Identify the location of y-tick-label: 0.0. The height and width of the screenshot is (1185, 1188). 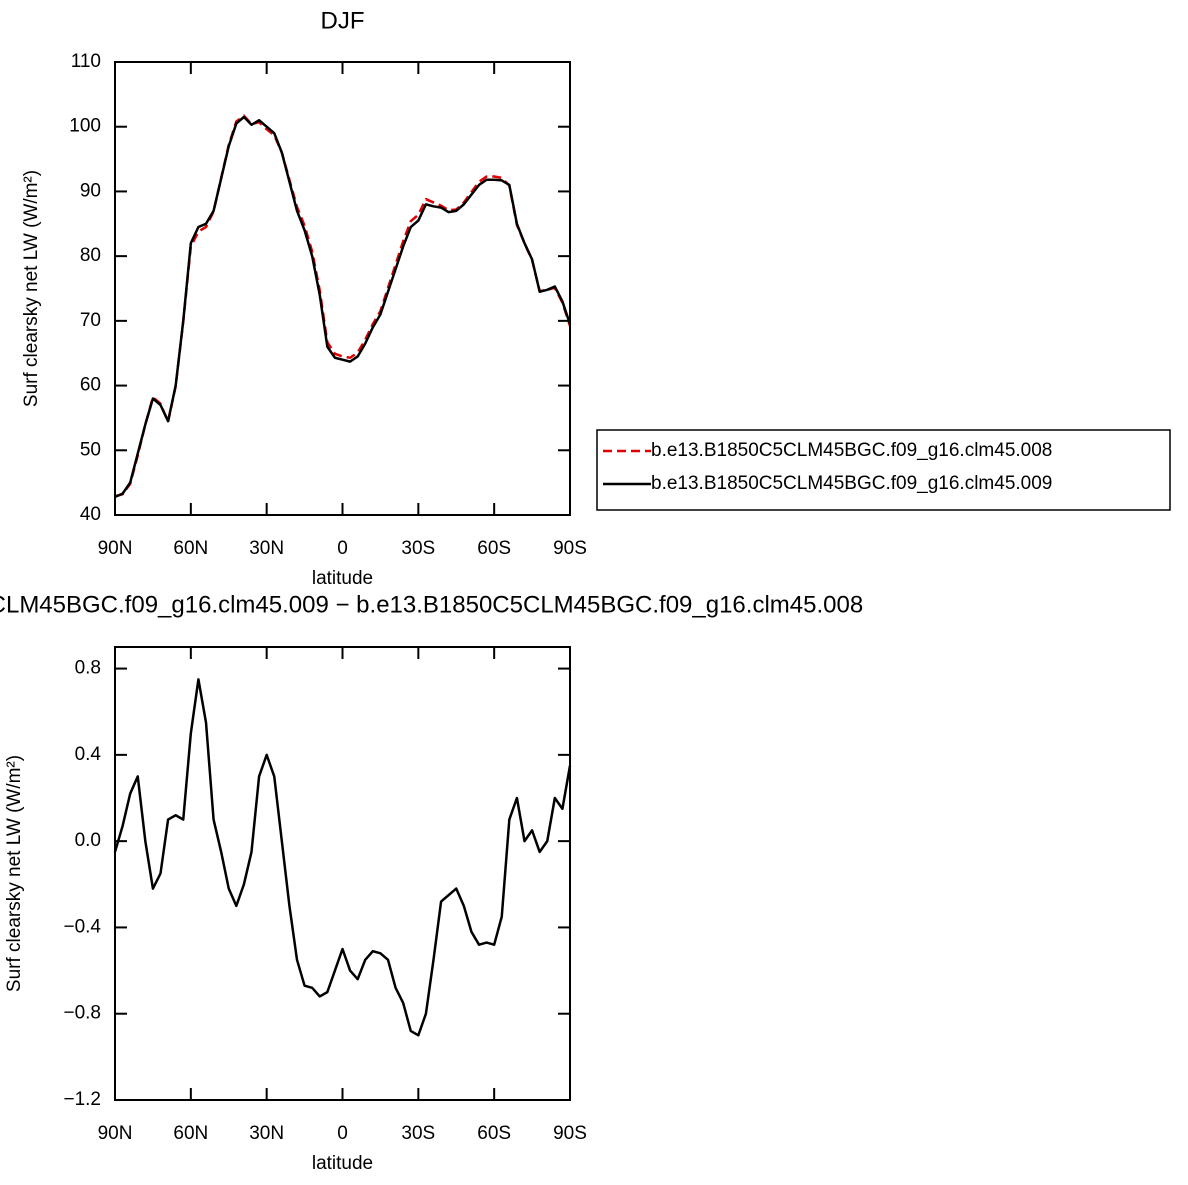
(88, 840).